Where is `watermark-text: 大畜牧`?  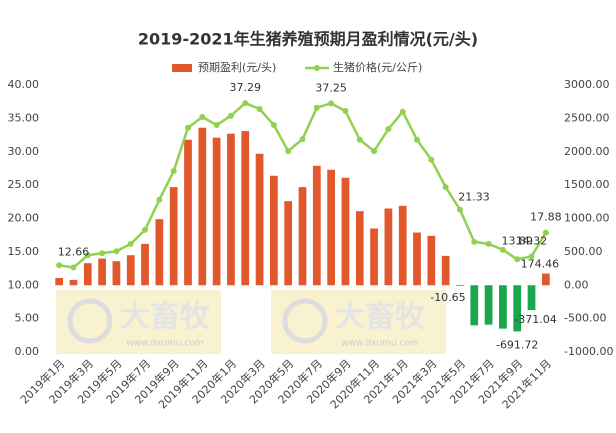 watermark-text: 大畜牧 is located at coordinates (380, 317).